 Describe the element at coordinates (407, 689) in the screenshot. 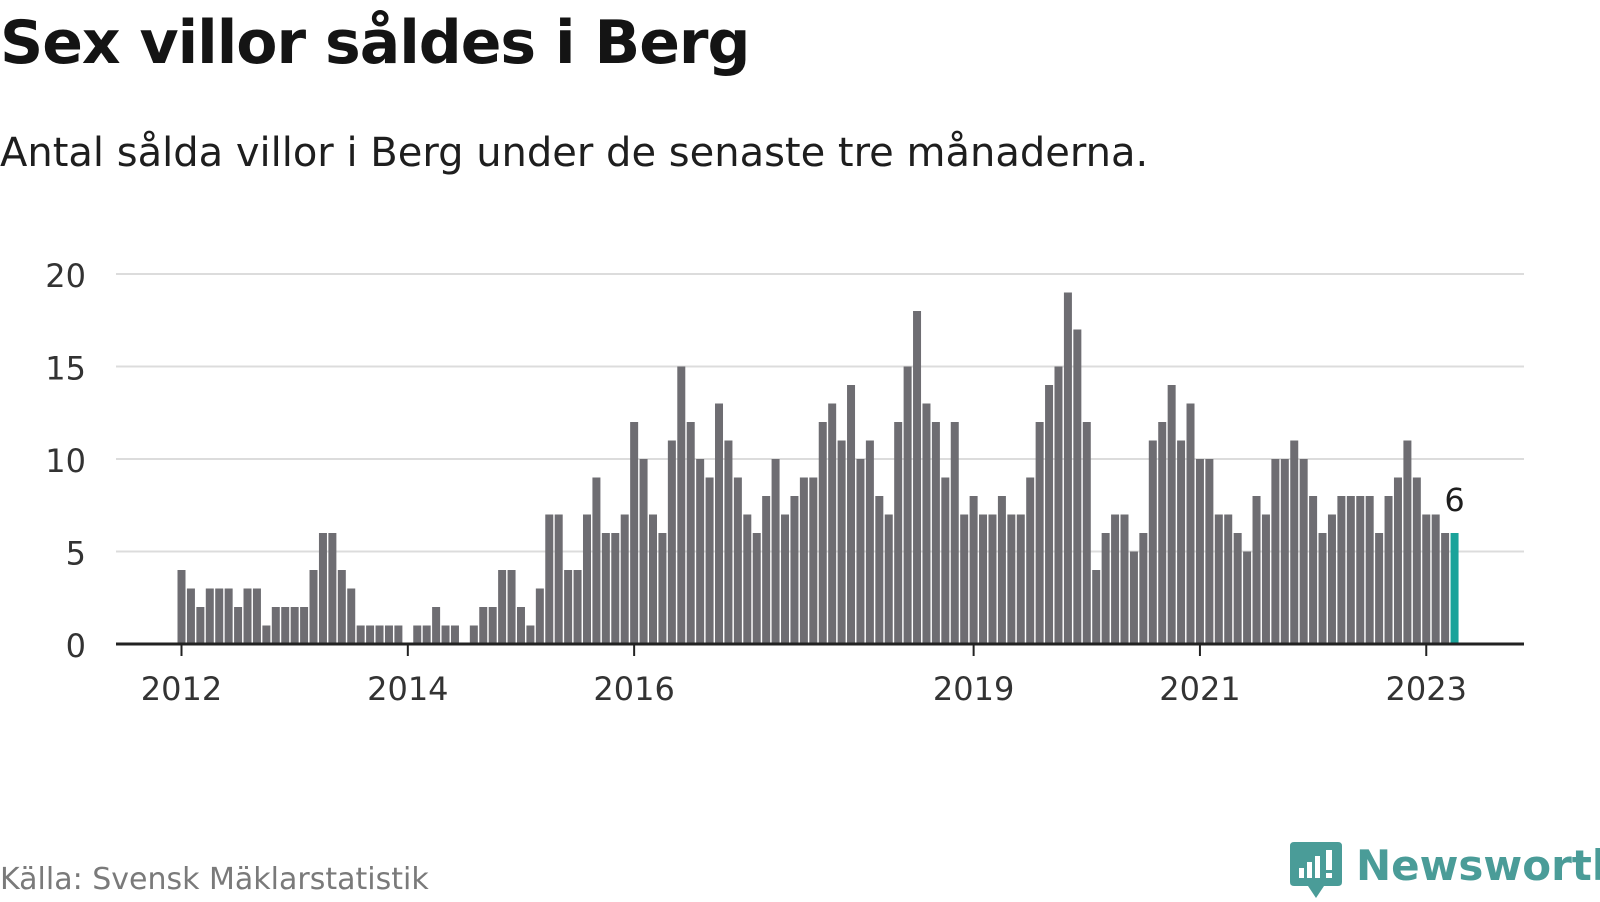

I see `x-tick-label: 2014` at that location.